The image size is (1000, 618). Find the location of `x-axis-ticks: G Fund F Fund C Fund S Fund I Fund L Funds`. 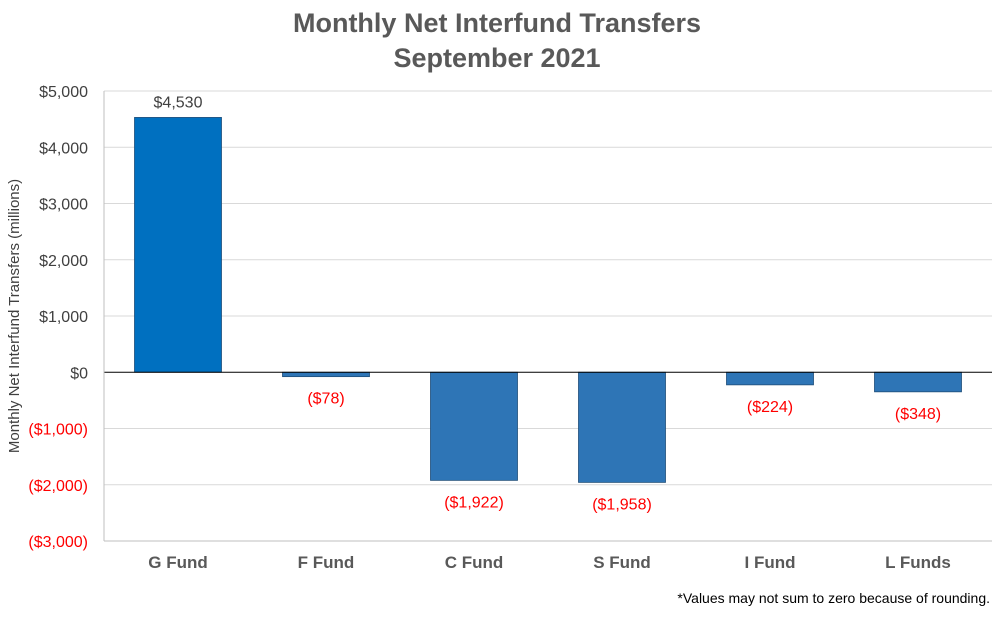

x-axis-ticks: G Fund F Fund C Fund S Fund I Fund L Funds is located at coordinates (549, 562).